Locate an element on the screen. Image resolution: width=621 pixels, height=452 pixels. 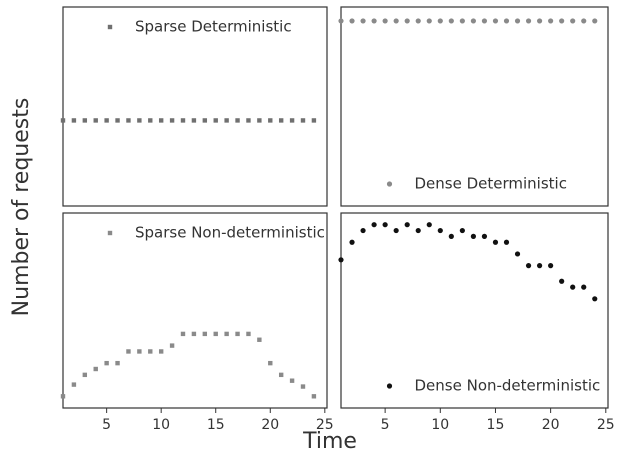
legend-label: Sparse Non-deterministic is located at coordinates (230, 233).